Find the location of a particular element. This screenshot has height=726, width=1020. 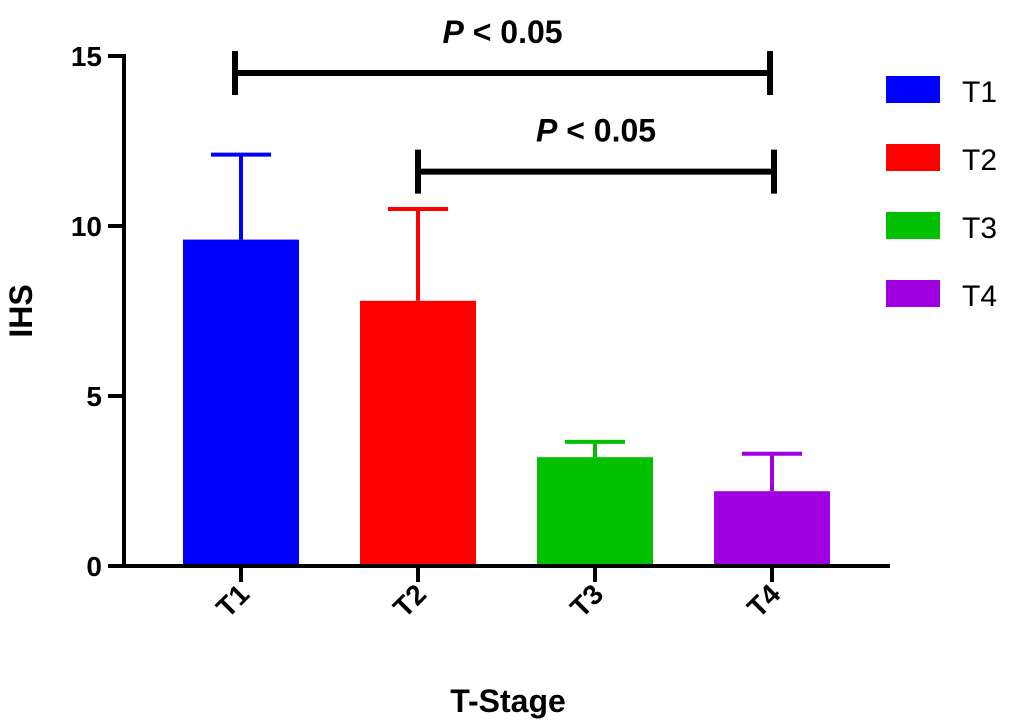

legend-item-t3: T3 is located at coordinates (941, 228).